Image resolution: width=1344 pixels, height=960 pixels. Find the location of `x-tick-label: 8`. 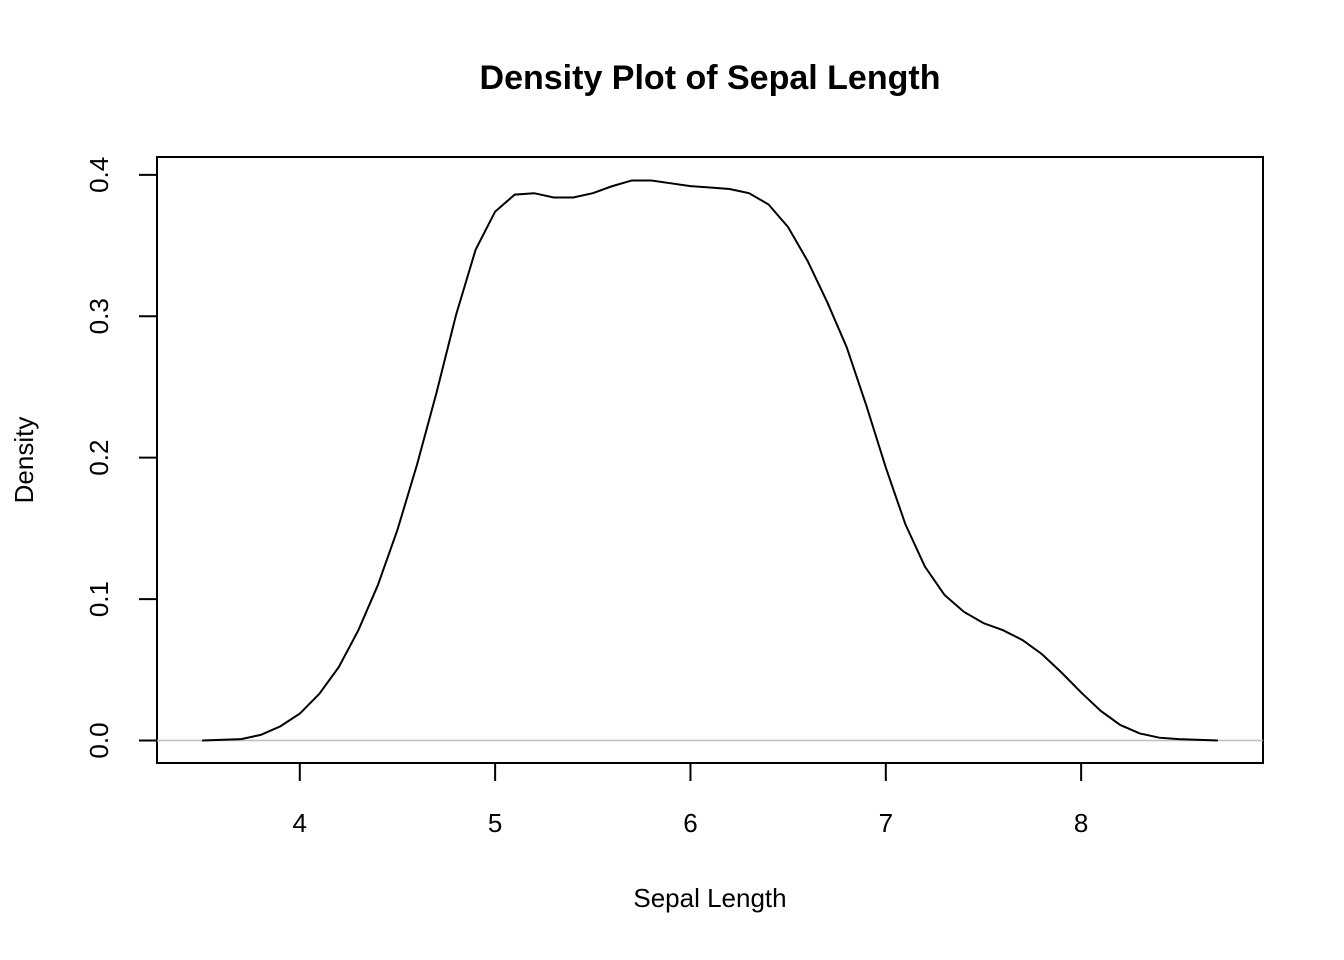

x-tick-label: 8 is located at coordinates (1081, 823).